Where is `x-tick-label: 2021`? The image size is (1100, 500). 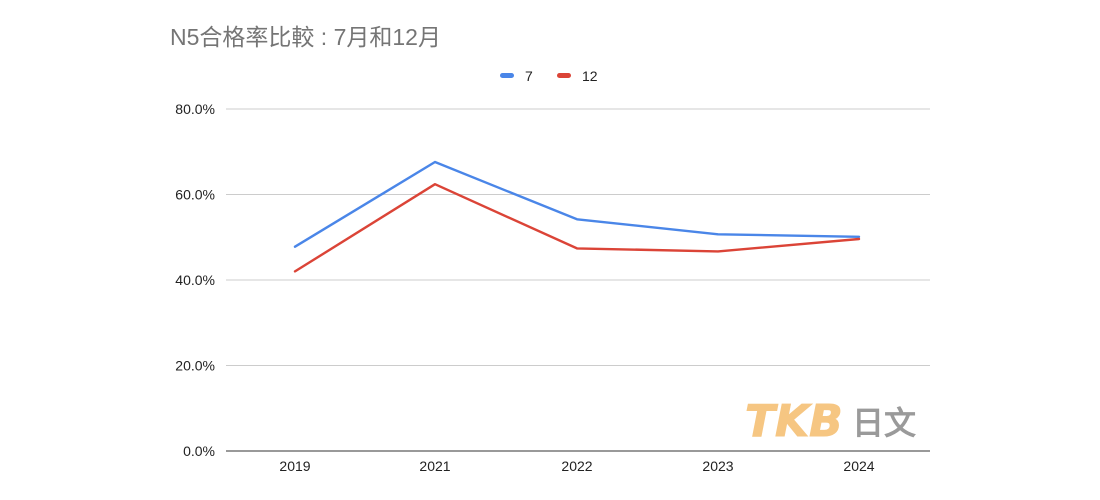 x-tick-label: 2021 is located at coordinates (434, 466).